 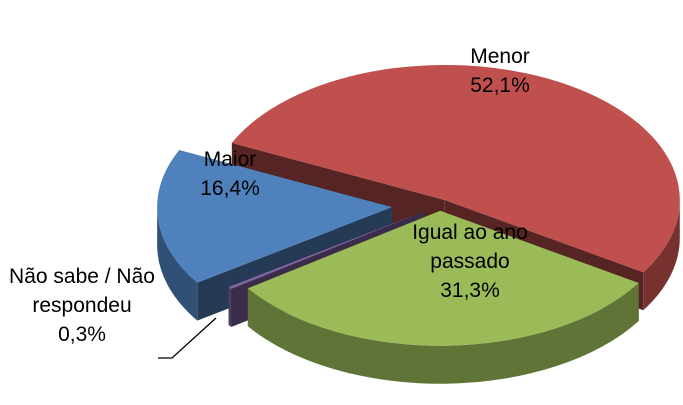 What do you see at coordinates (500, 71) in the screenshot?
I see `slice-label: Menor 52,1%` at bounding box center [500, 71].